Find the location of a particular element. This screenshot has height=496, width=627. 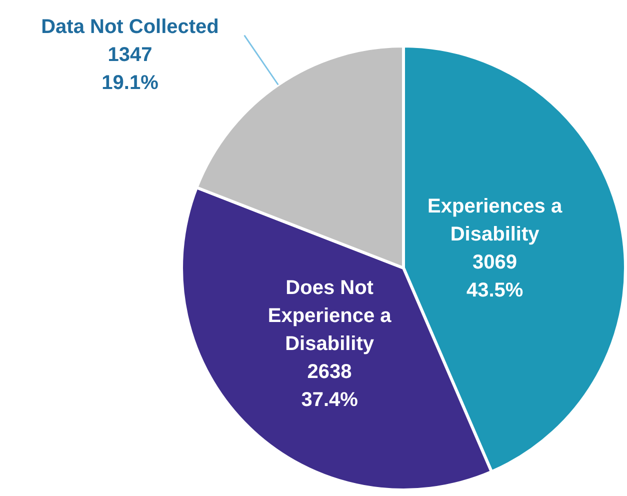

slice-label: Data Not Collected is located at coordinates (130, 27).